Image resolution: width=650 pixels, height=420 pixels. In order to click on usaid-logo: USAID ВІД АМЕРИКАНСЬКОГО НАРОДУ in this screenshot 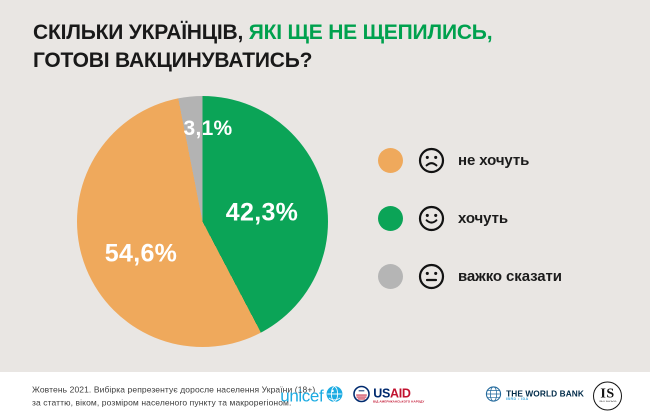, I will do `click(414, 396)`.